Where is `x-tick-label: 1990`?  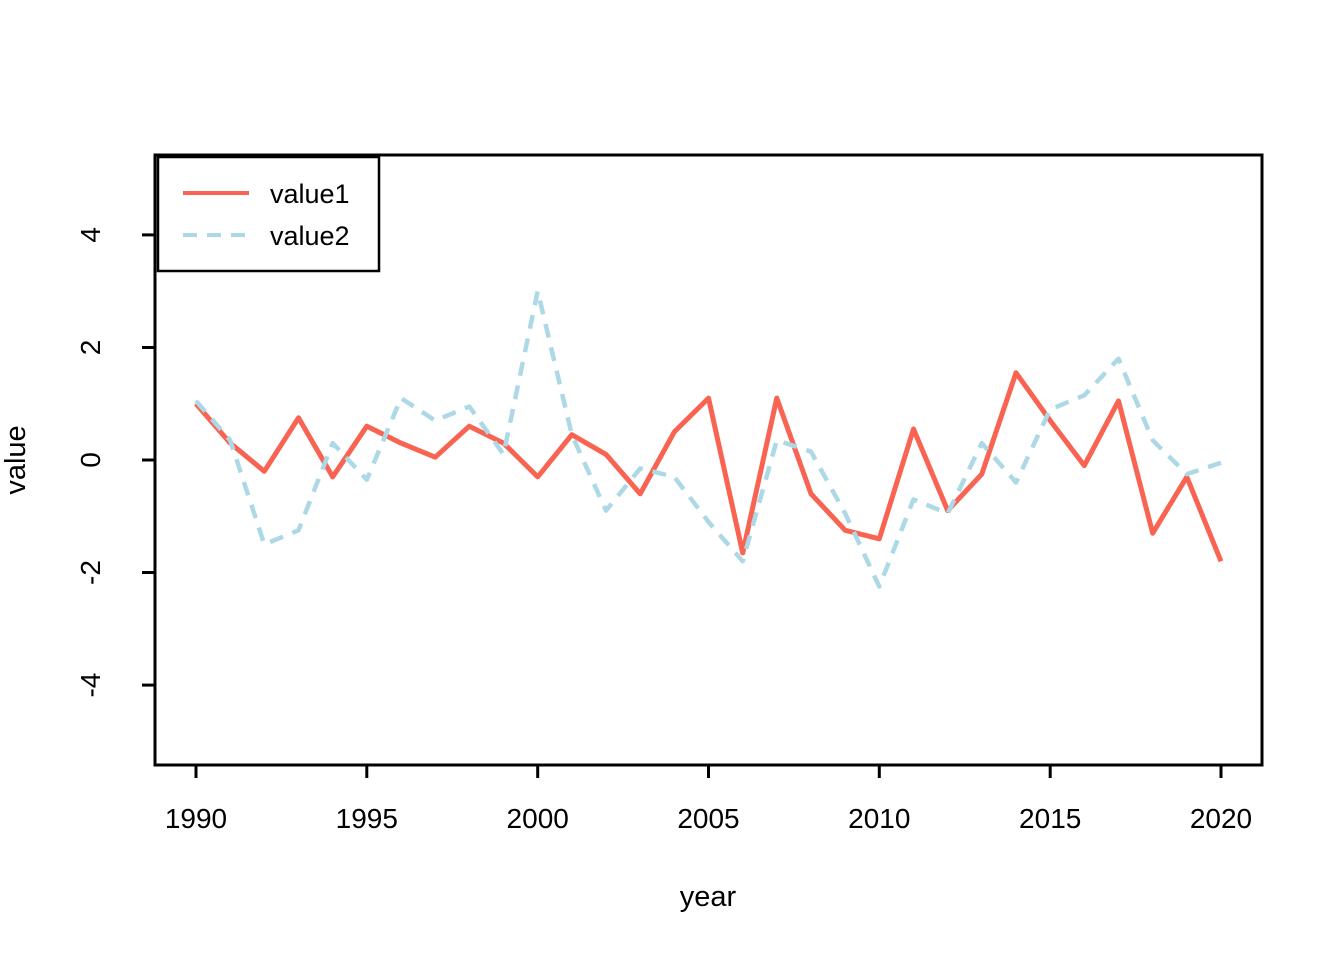
x-tick-label: 1990 is located at coordinates (196, 818).